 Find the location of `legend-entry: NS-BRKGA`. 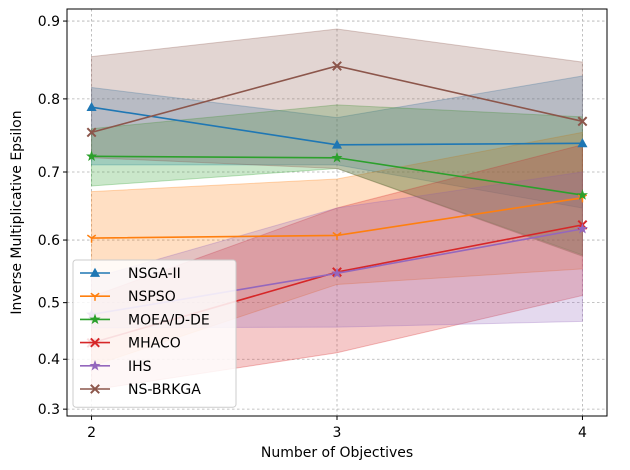

legend-entry: NS-BRKGA is located at coordinates (140, 390).